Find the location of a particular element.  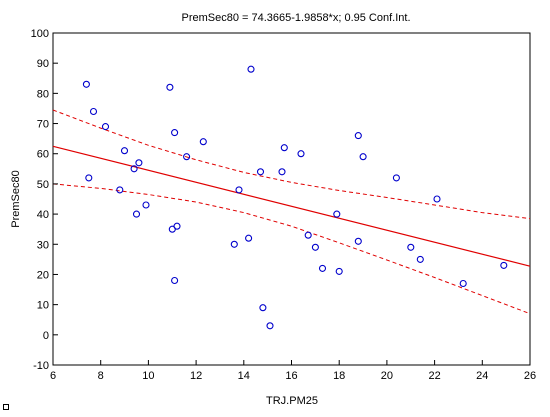

y-tick-label: 40 is located at coordinates (43, 215).